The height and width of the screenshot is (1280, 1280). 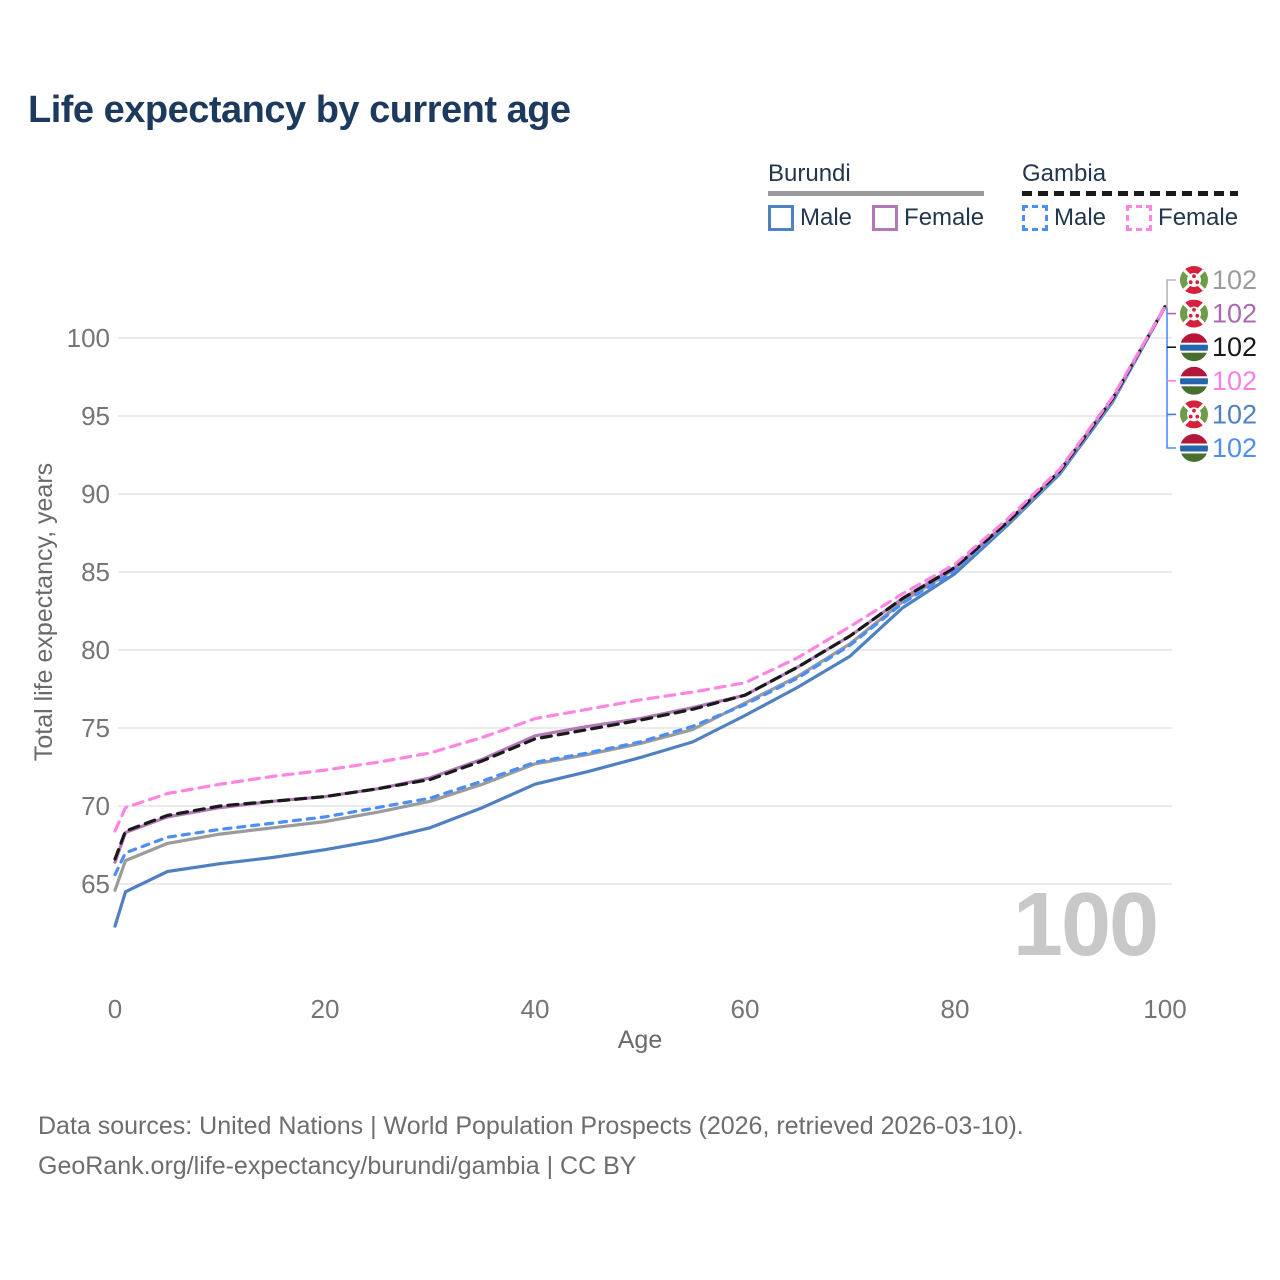 What do you see at coordinates (1171, 293) in the screenshot?
I see `label-connector-top` at bounding box center [1171, 293].